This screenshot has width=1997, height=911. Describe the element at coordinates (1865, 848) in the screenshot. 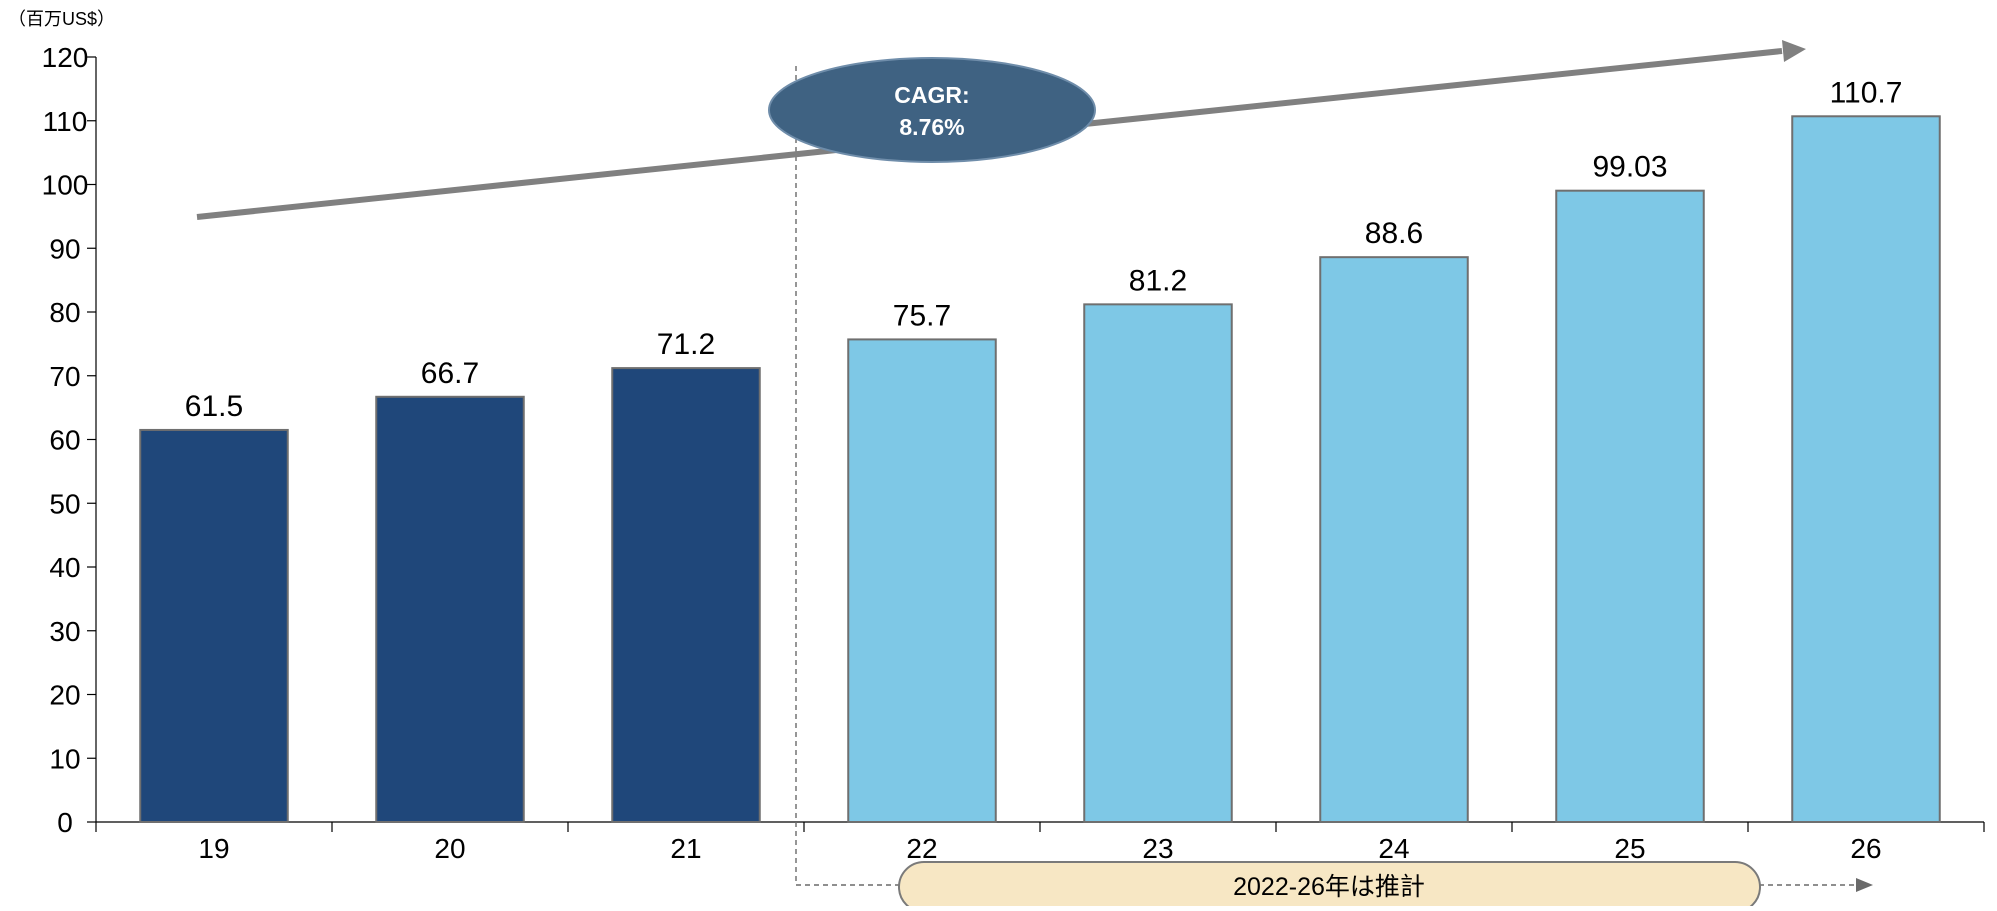

I see `x-tick-label: 26` at that location.